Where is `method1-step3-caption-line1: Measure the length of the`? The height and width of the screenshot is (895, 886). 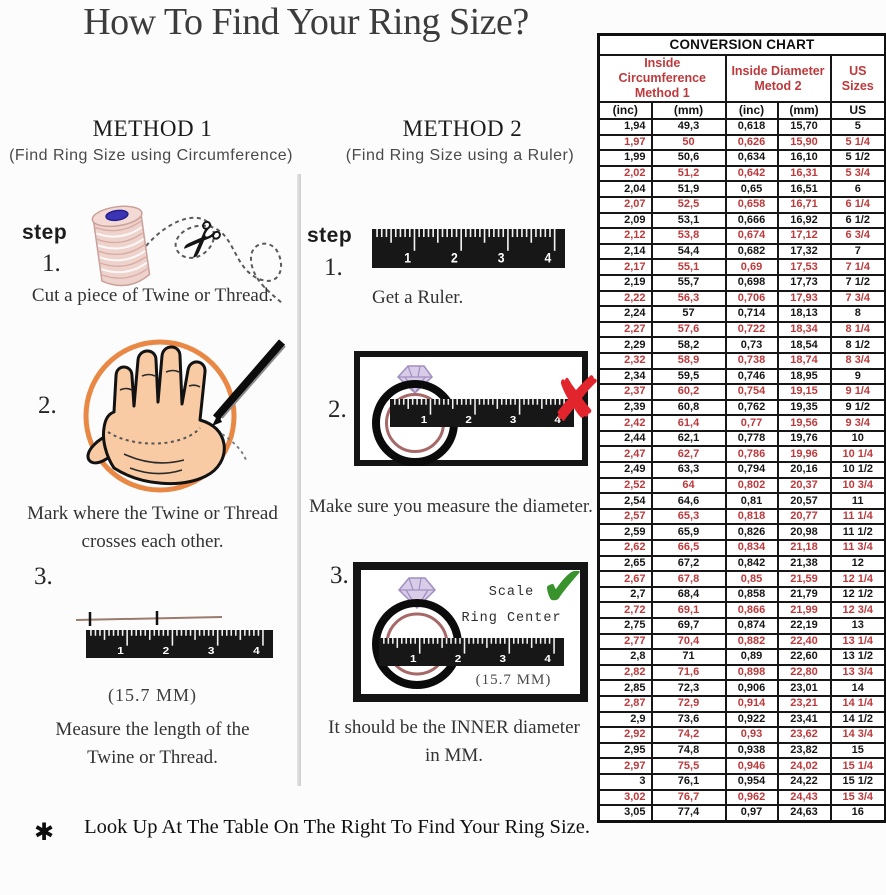 method1-step3-caption-line1: Measure the length of the is located at coordinates (152, 729).